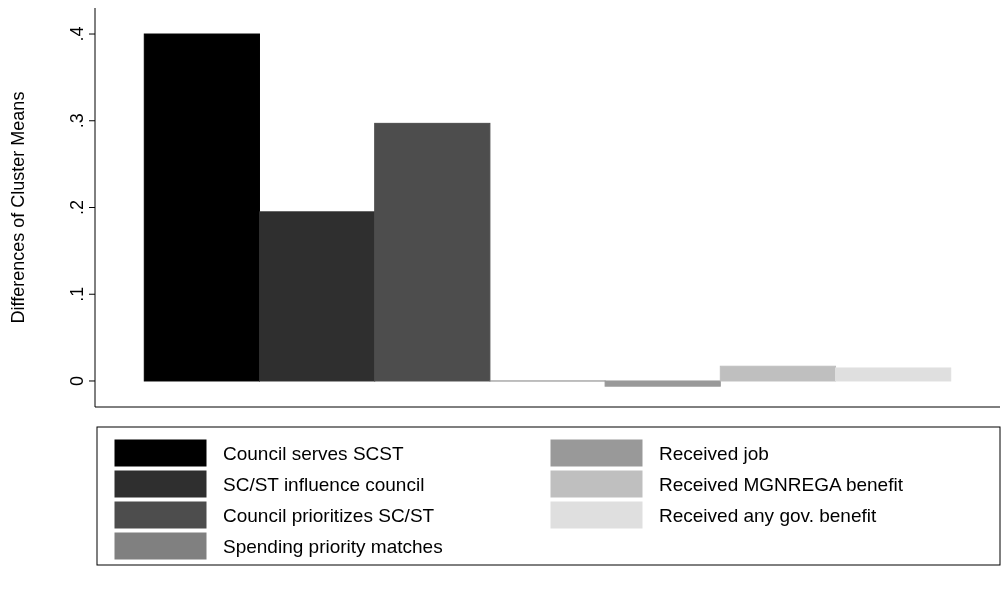 This screenshot has width=1004, height=589. I want to click on y-tick-label: .3, so click(77, 121).